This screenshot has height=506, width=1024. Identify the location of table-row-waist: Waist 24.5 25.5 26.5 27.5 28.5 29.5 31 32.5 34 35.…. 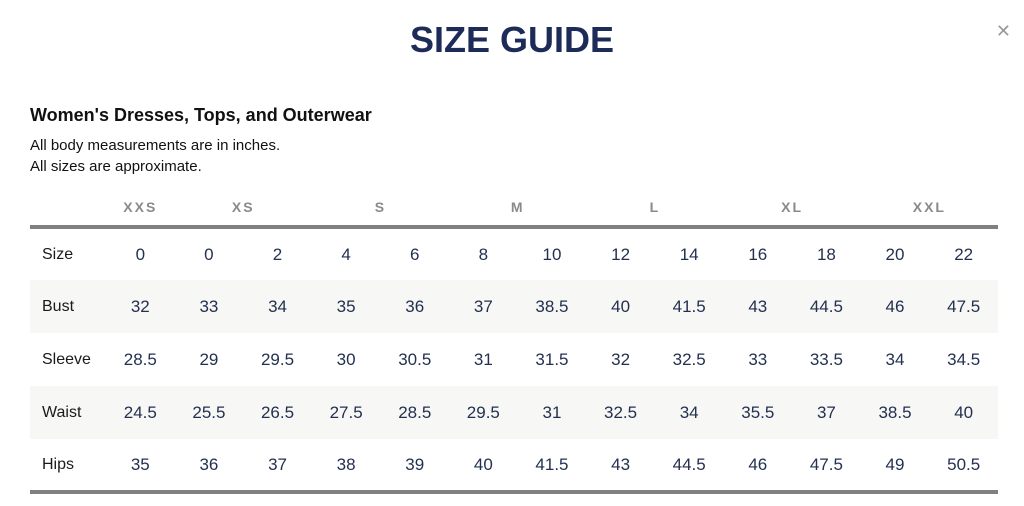
(514, 412).